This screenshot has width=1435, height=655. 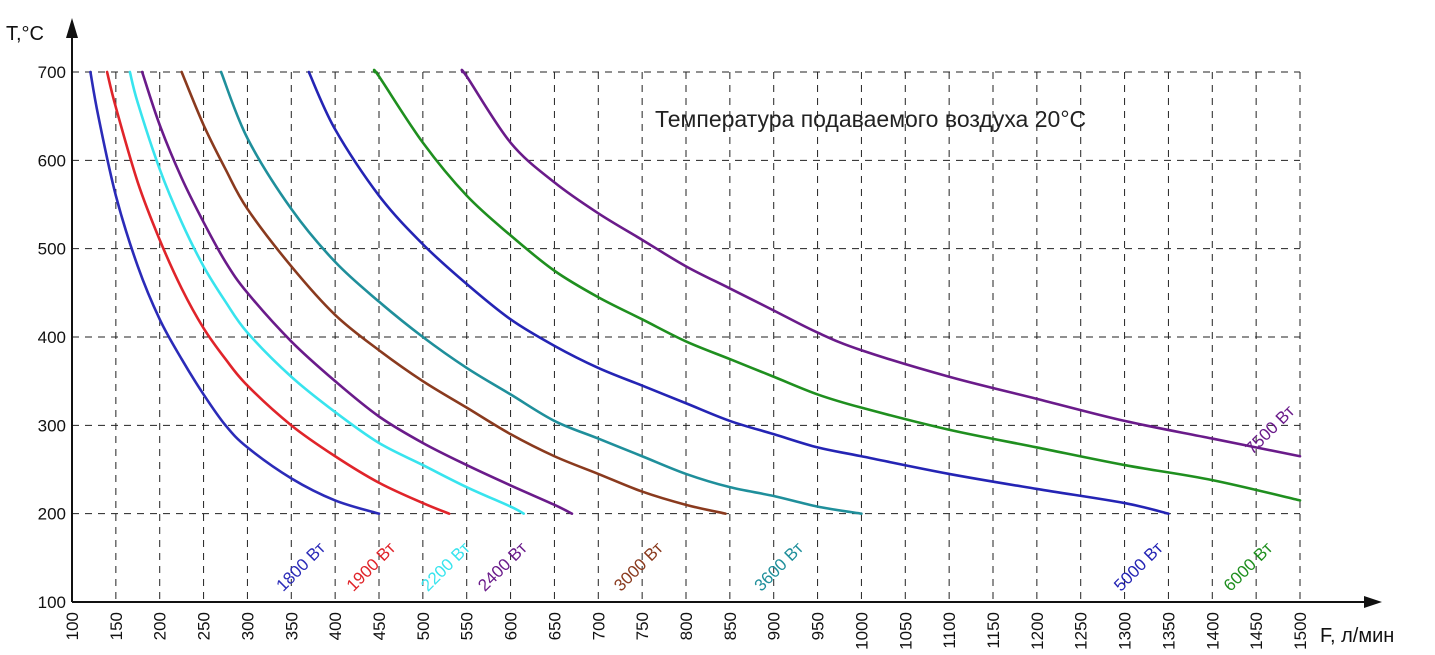 What do you see at coordinates (52, 514) in the screenshot?
I see `y-tick-label: 200` at bounding box center [52, 514].